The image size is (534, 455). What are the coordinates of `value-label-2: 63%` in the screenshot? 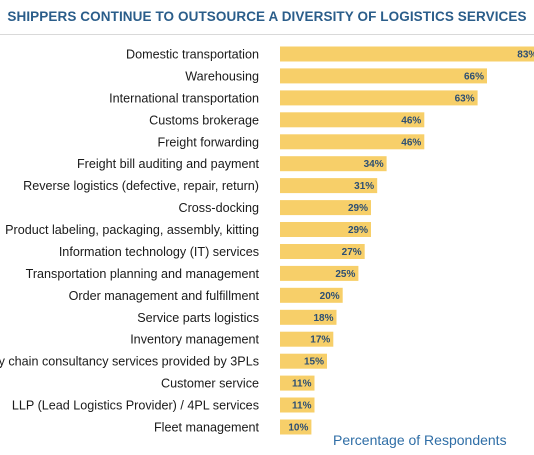 It's located at (465, 98).